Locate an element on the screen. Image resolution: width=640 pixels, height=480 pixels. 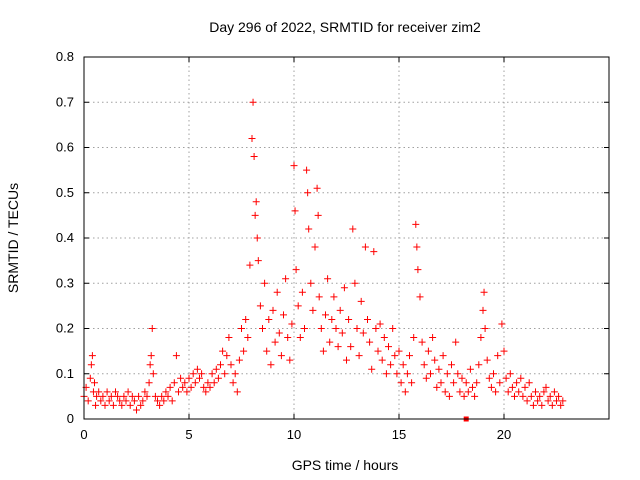
y-tick-label: 0.5 is located at coordinates (65, 192).